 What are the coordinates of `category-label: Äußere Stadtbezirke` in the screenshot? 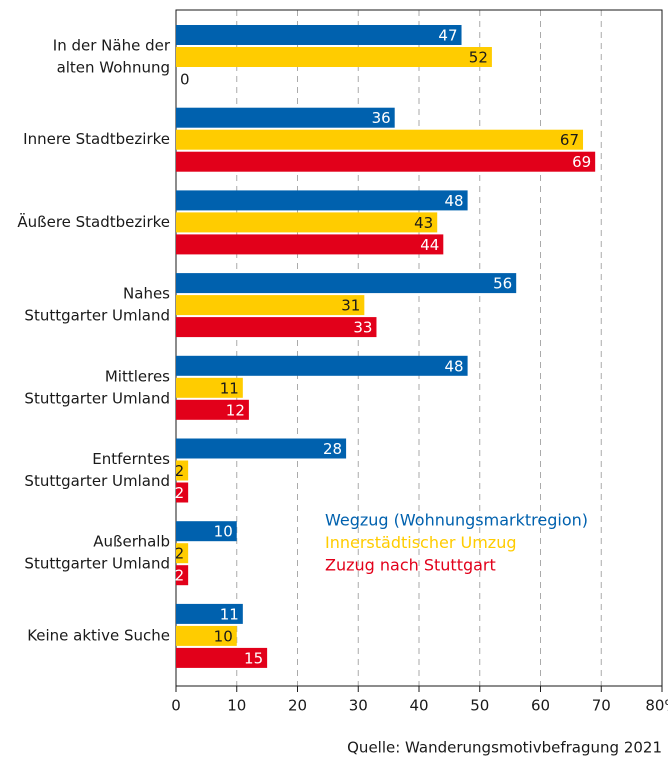 It's located at (93, 221).